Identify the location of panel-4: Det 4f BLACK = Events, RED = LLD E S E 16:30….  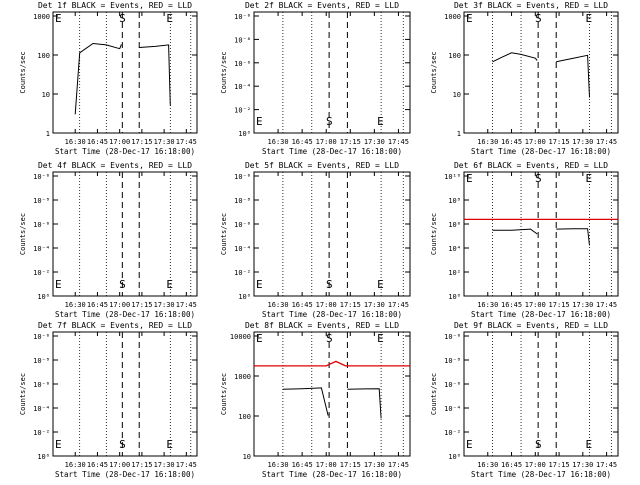
(108, 240).